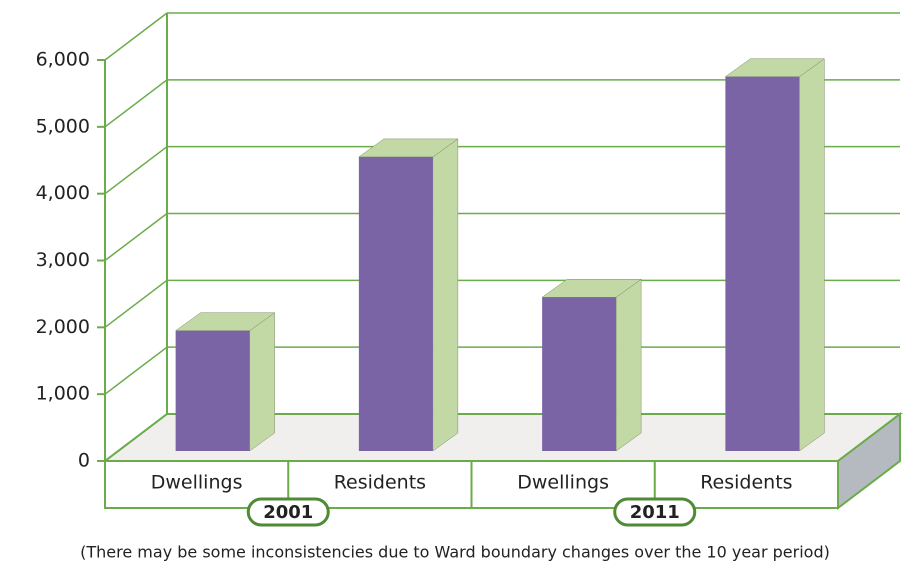 The height and width of the screenshot is (569, 903). I want to click on y-tick-label: 0, so click(84, 461).